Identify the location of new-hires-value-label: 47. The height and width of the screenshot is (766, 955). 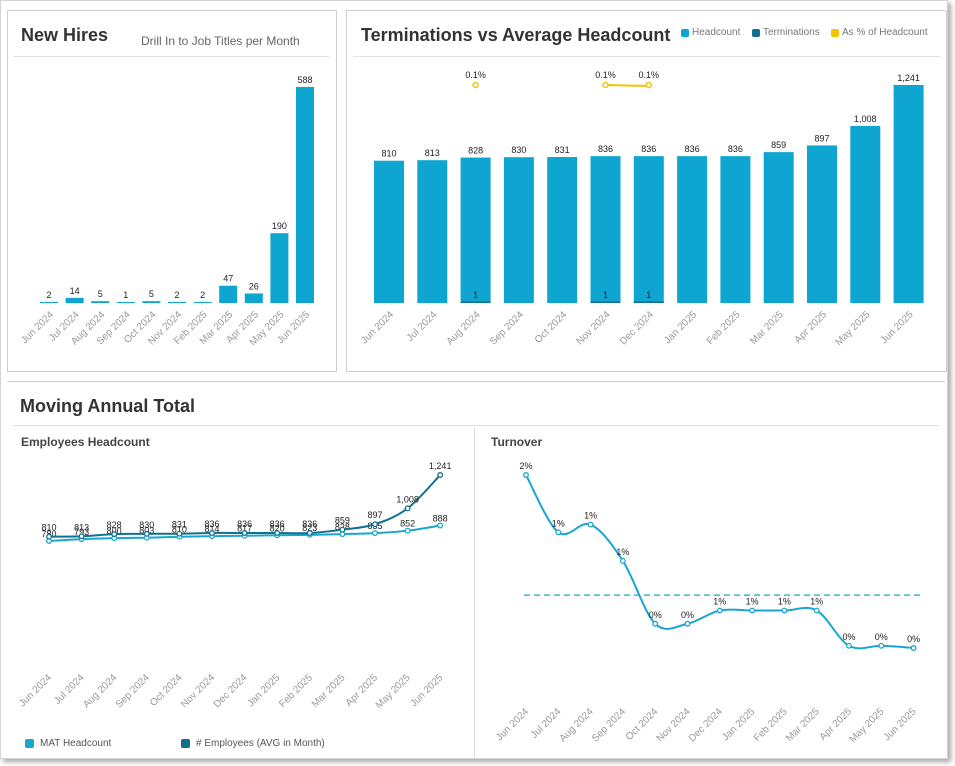
(228, 279).